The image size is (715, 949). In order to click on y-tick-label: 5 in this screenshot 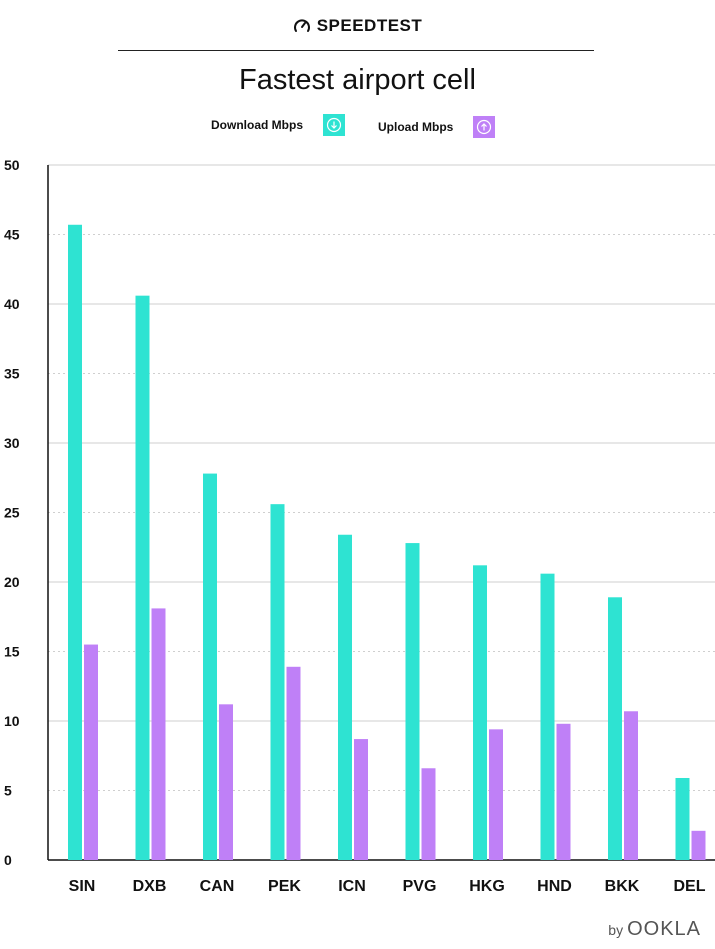, I will do `click(8, 791)`.